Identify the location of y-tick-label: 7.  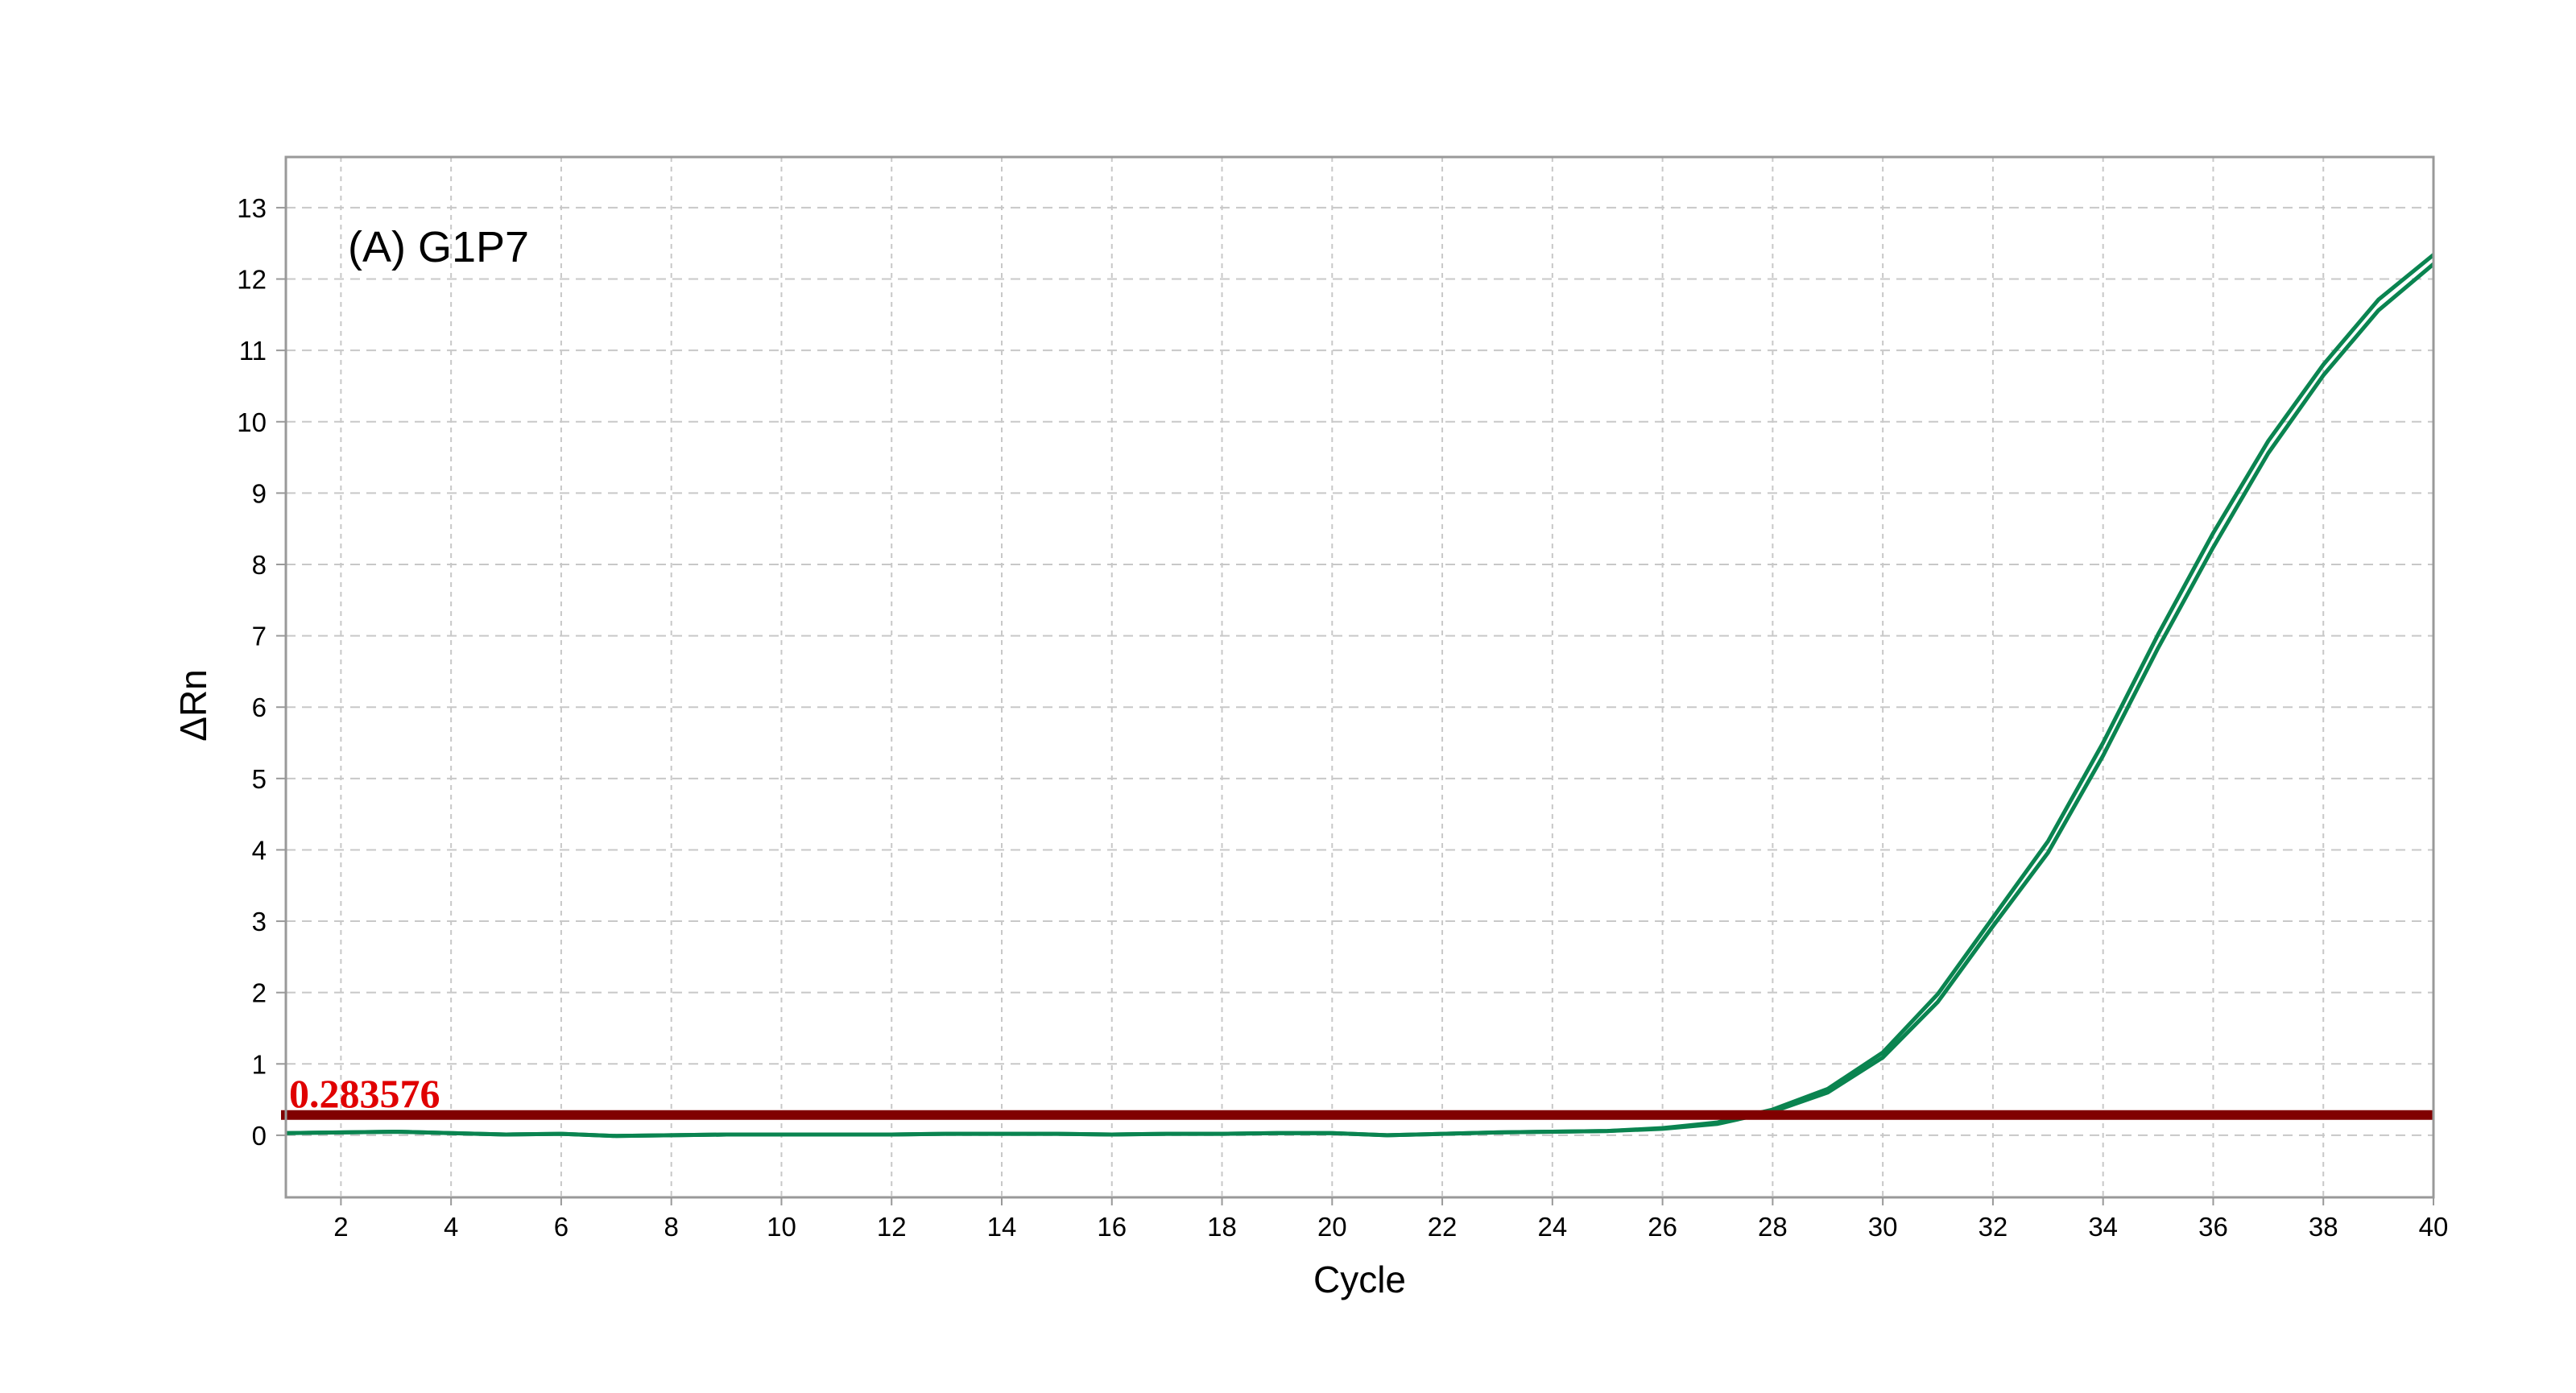
(260, 636).